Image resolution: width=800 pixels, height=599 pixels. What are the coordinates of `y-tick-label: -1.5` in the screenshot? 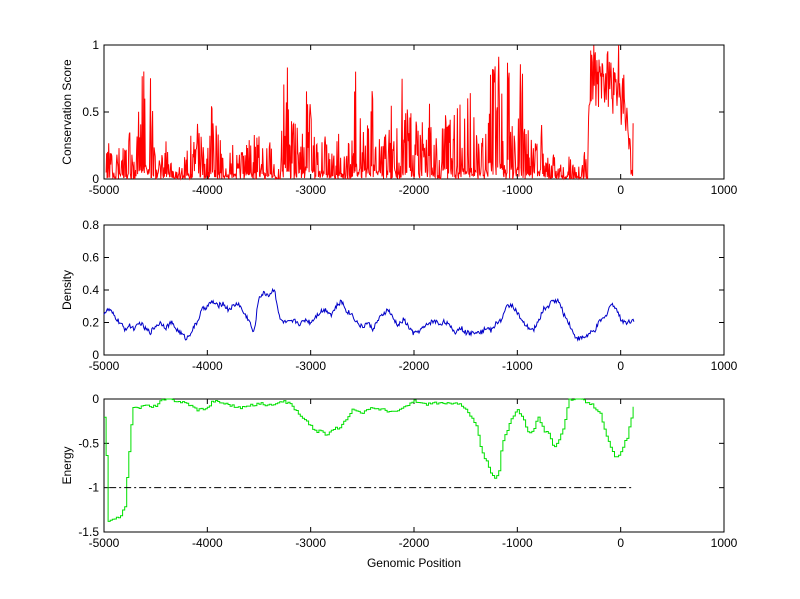 It's located at (88, 532).